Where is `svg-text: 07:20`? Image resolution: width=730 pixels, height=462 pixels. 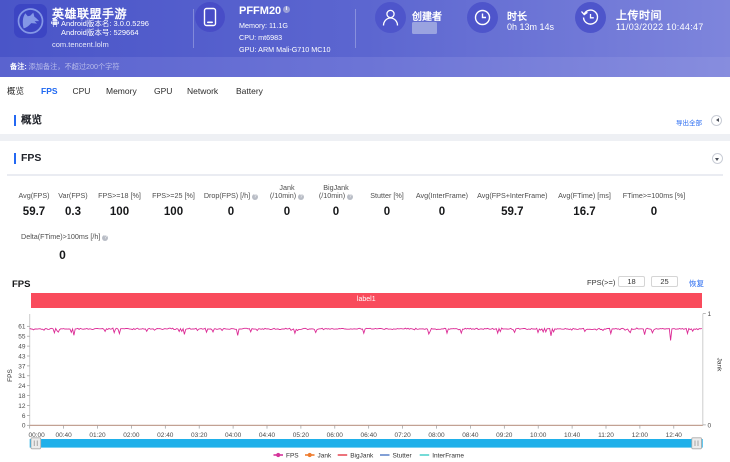 svg-text: 07:20 is located at coordinates (402, 435).